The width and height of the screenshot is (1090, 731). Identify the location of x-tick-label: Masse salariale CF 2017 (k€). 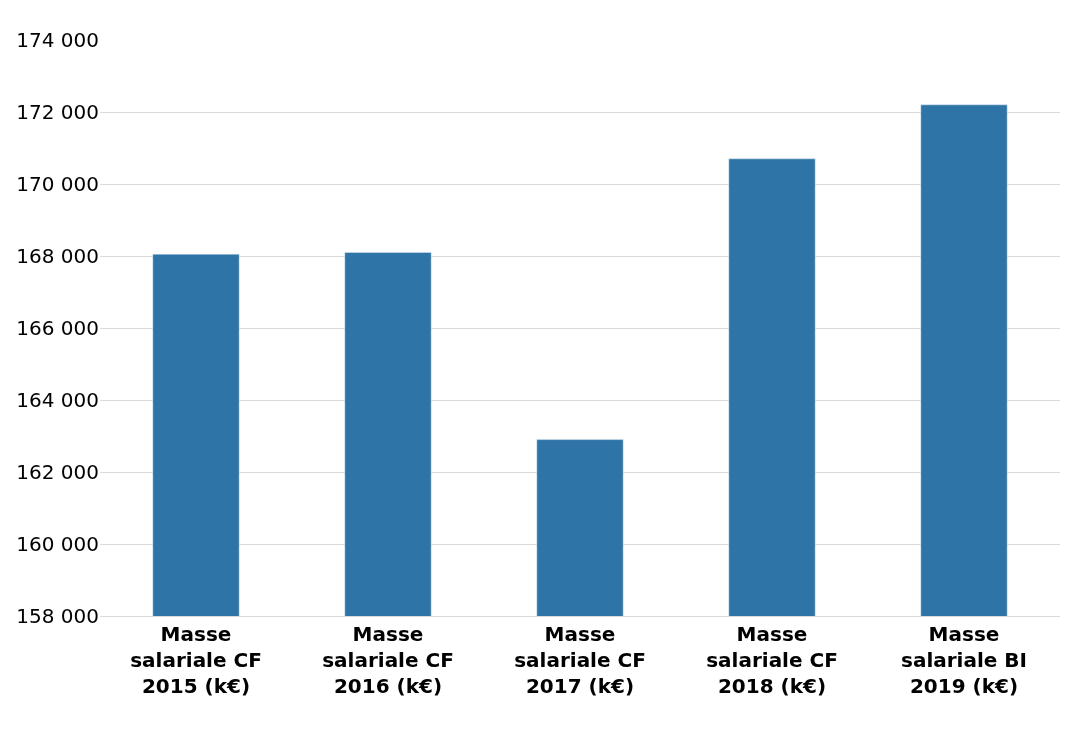
(580, 660).